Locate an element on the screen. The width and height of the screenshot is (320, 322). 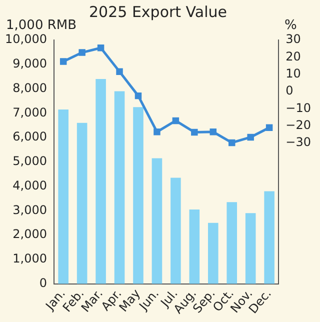
y2-tick-label: −20 is located at coordinates (299, 125).